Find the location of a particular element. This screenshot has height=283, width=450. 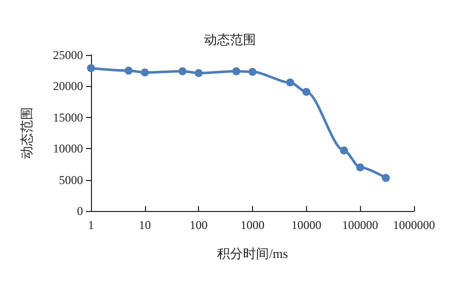

y-tick-label: 10000 is located at coordinates (68, 149).